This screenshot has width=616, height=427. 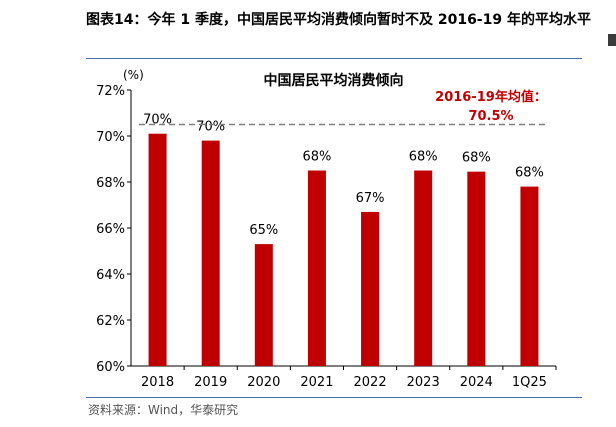 What do you see at coordinates (133, 75) in the screenshot?
I see `y-axis-unit: (%)` at bounding box center [133, 75].